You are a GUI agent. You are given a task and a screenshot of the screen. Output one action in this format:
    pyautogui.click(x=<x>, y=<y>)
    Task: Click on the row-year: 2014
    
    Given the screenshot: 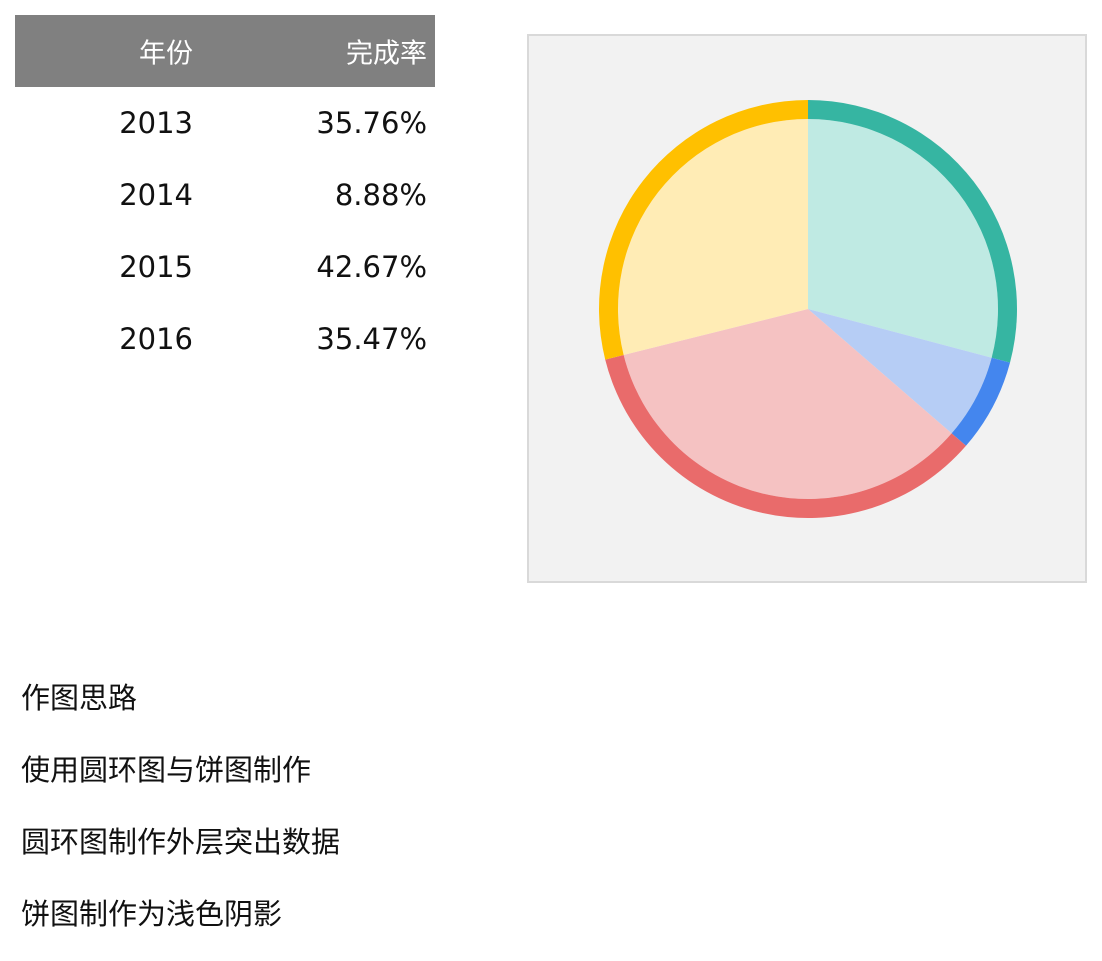 What is the action you would take?
    pyautogui.click(x=156, y=195)
    